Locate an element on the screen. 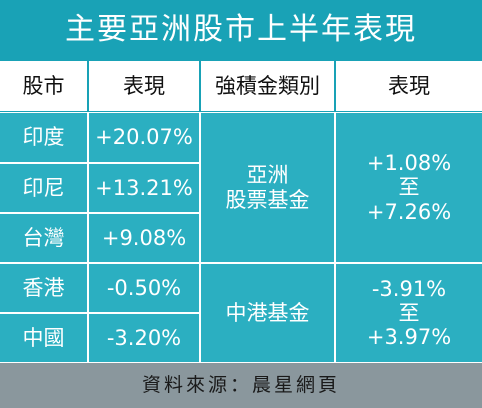  text: 資料來源：晨星網頁 is located at coordinates (240, 384).